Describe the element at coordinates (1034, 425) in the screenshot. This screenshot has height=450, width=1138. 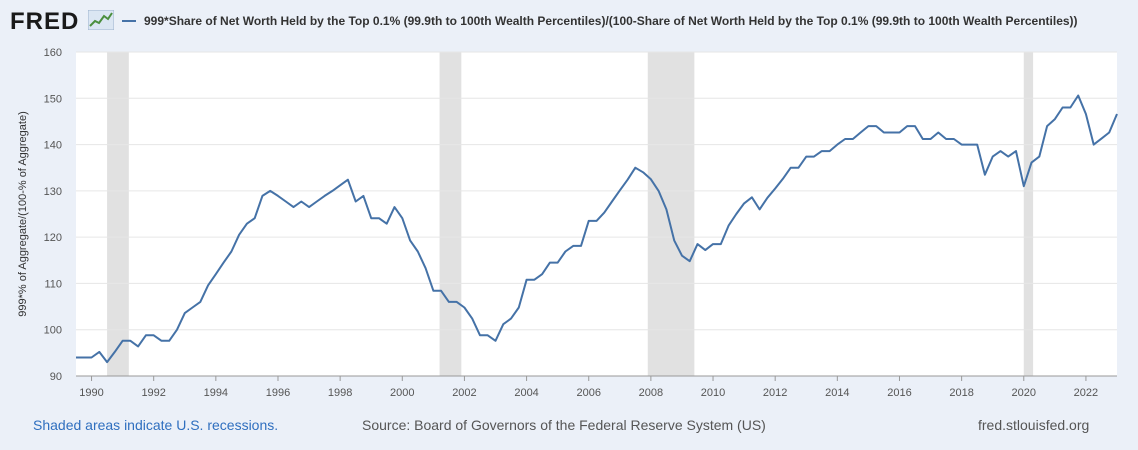
I see `fred-site-link: fred.stlouisfed.org` at that location.